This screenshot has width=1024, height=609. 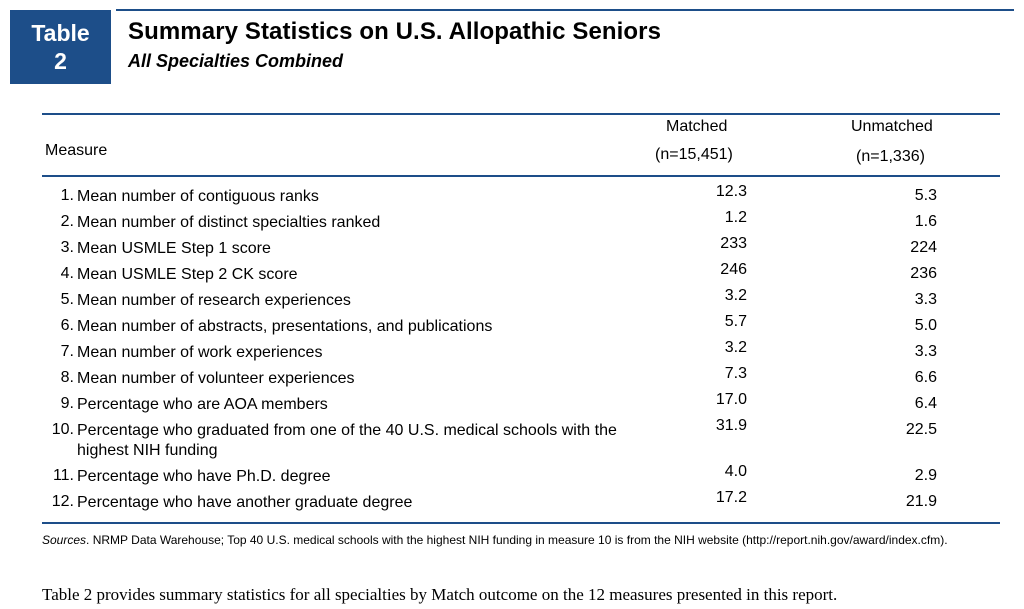 I want to click on row-unmatched-value: 6.4, so click(x=925, y=403).